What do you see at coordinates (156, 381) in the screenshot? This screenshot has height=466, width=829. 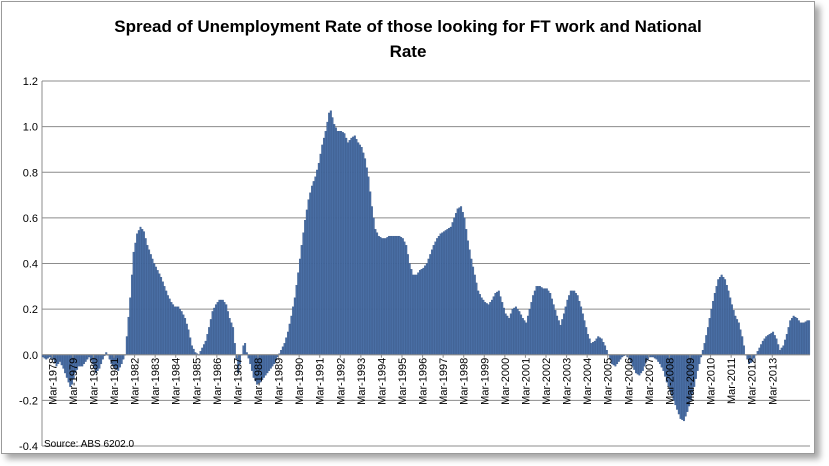 I see `x-tick-label: Mar-1983` at bounding box center [156, 381].